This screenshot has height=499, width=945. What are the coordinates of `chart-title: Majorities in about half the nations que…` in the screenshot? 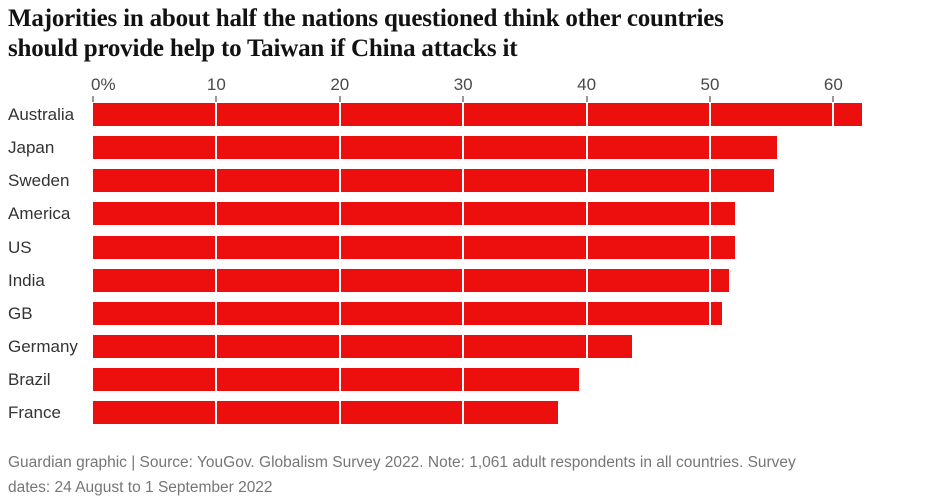 It's located at (366, 33).